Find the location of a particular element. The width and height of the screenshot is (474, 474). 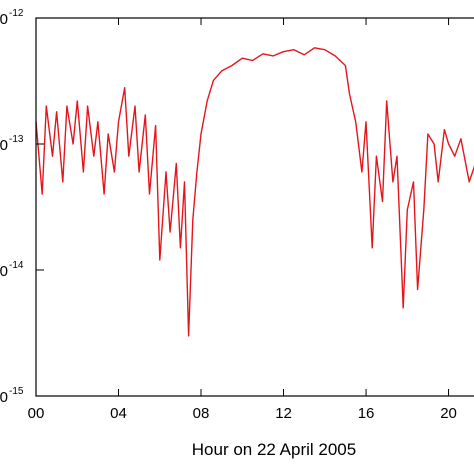

y-tick-labels: 0 -120 -130 -140 -15 is located at coordinates (12, 207).